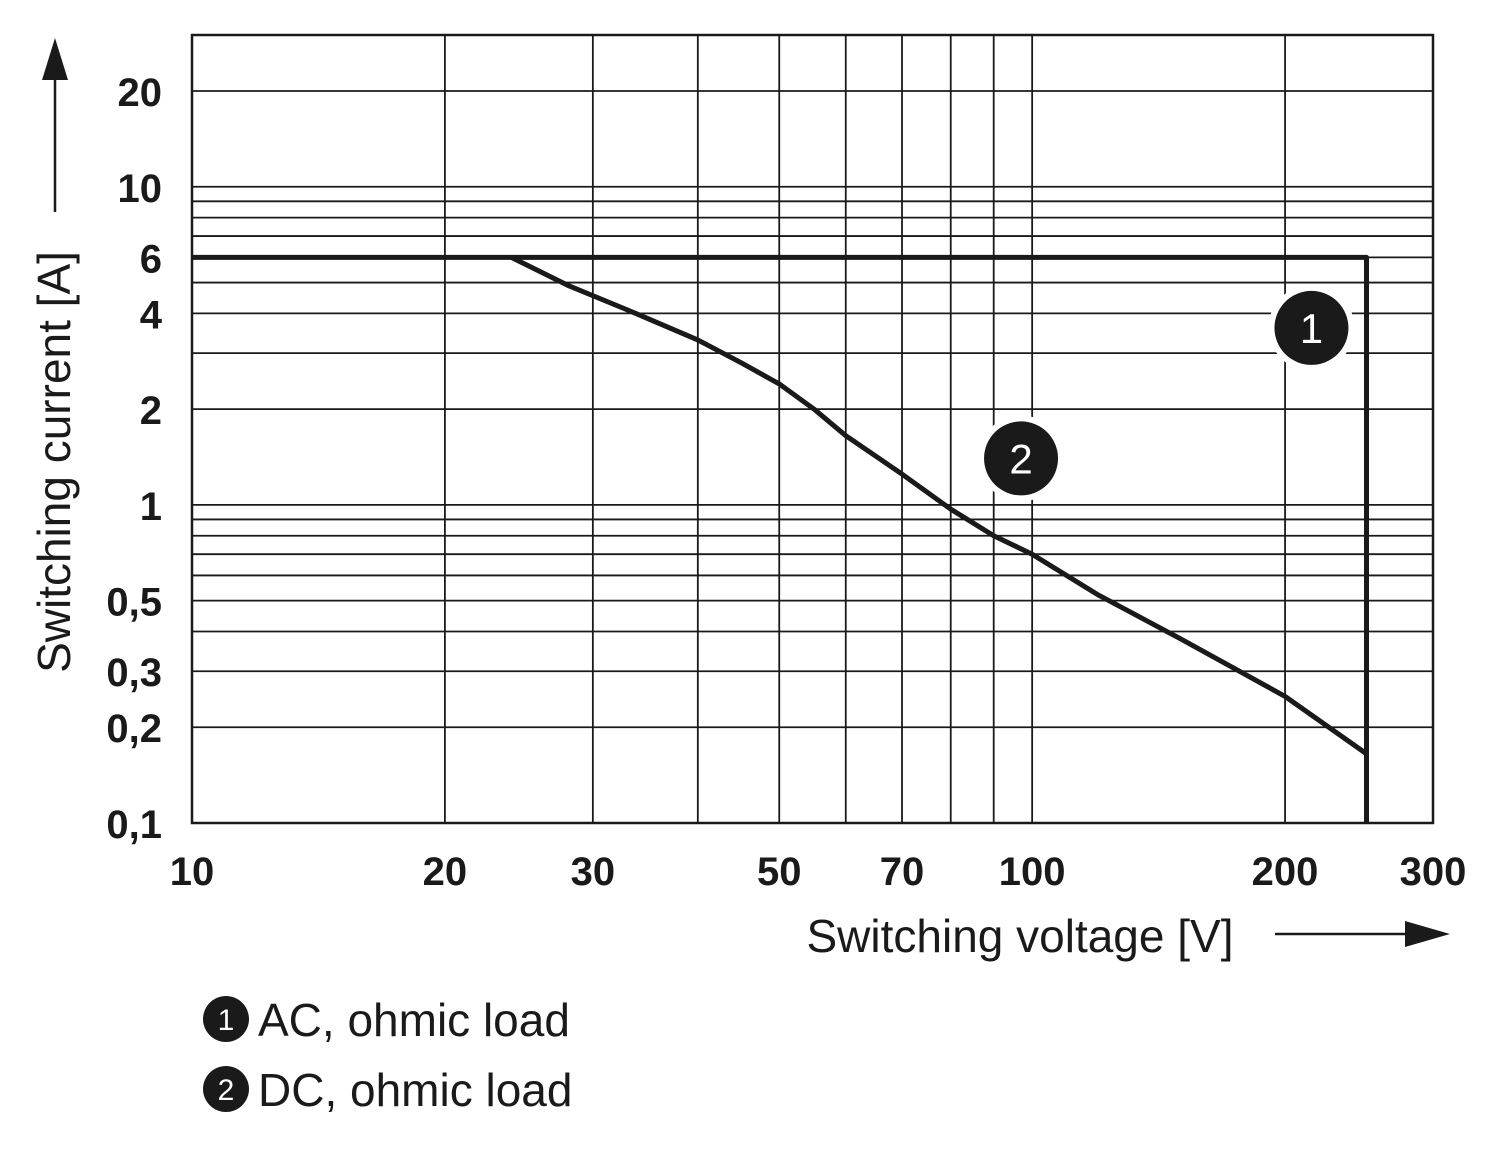  What do you see at coordinates (1019, 936) in the screenshot?
I see `x-axis-title: Switching voltage [V]` at bounding box center [1019, 936].